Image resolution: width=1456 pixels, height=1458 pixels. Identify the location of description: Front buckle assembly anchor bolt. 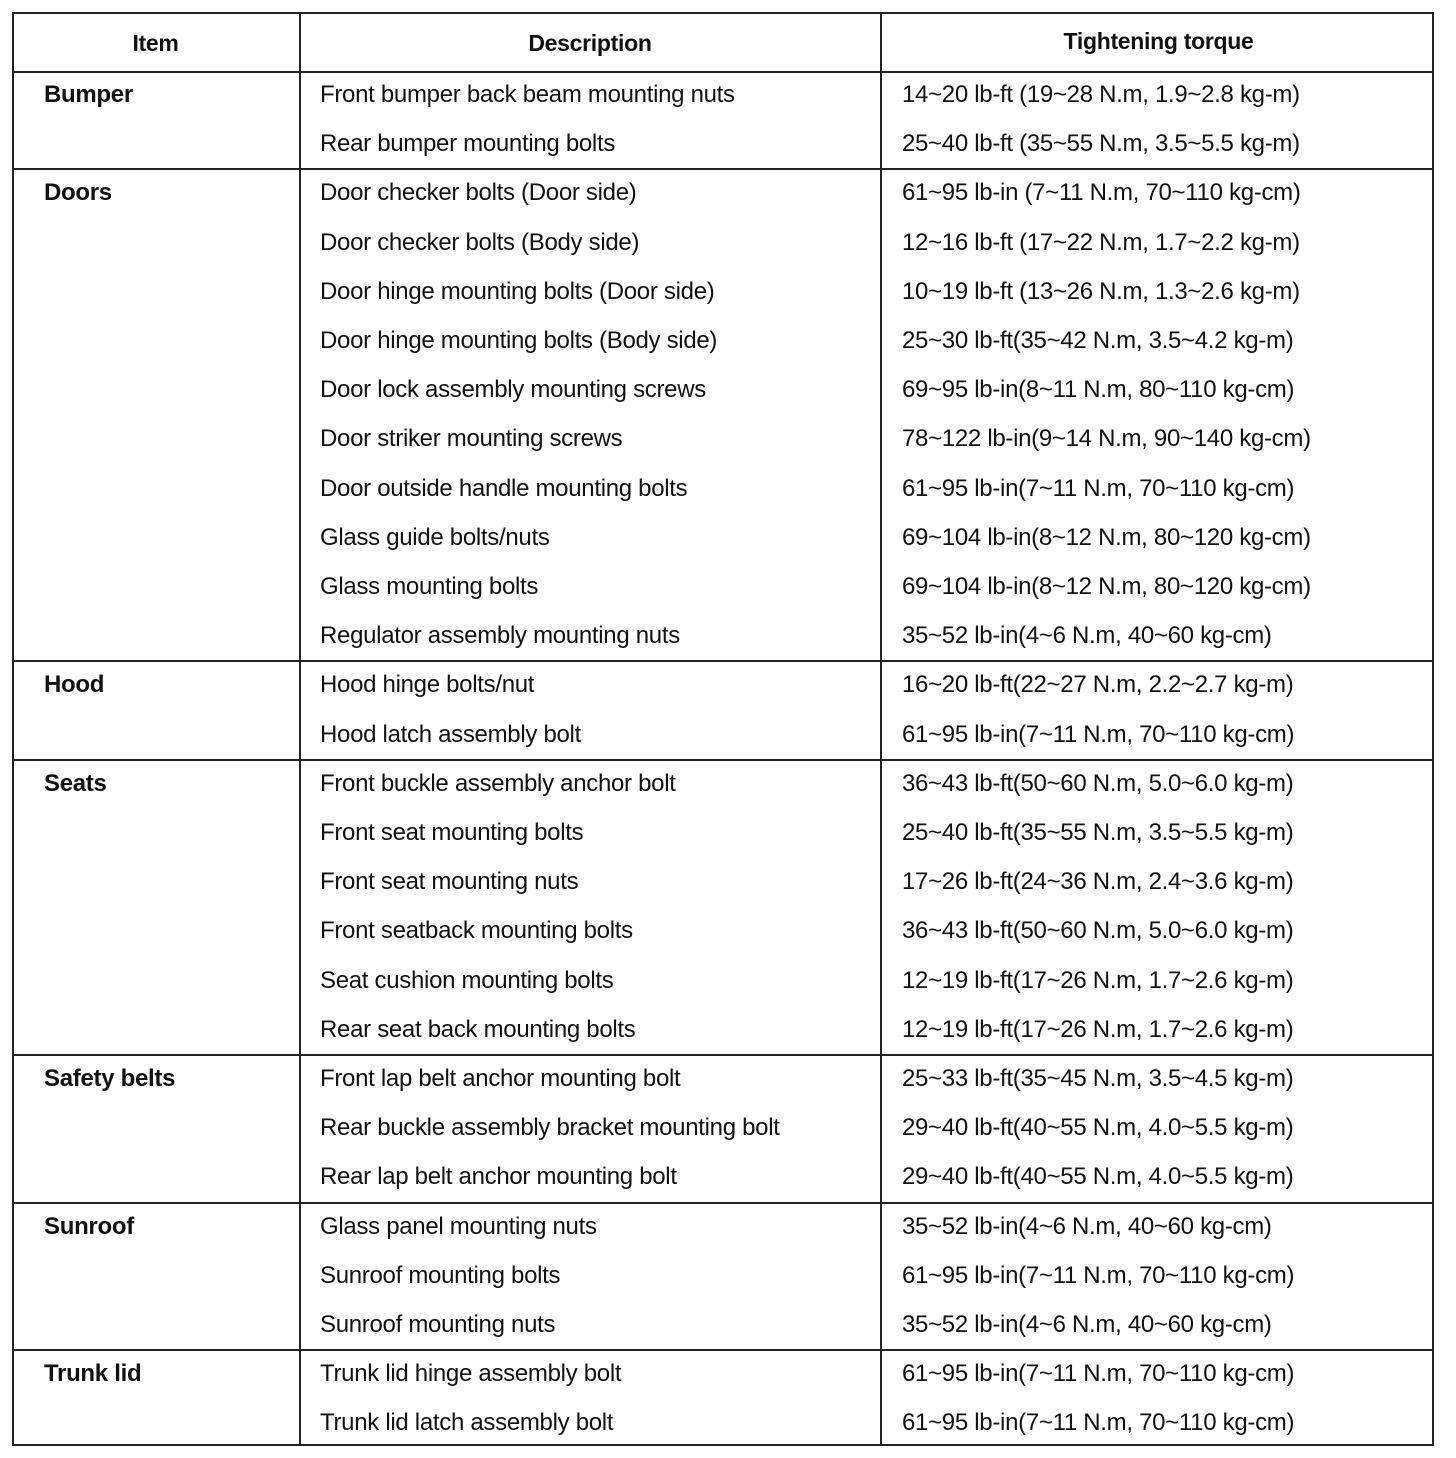
(498, 783).